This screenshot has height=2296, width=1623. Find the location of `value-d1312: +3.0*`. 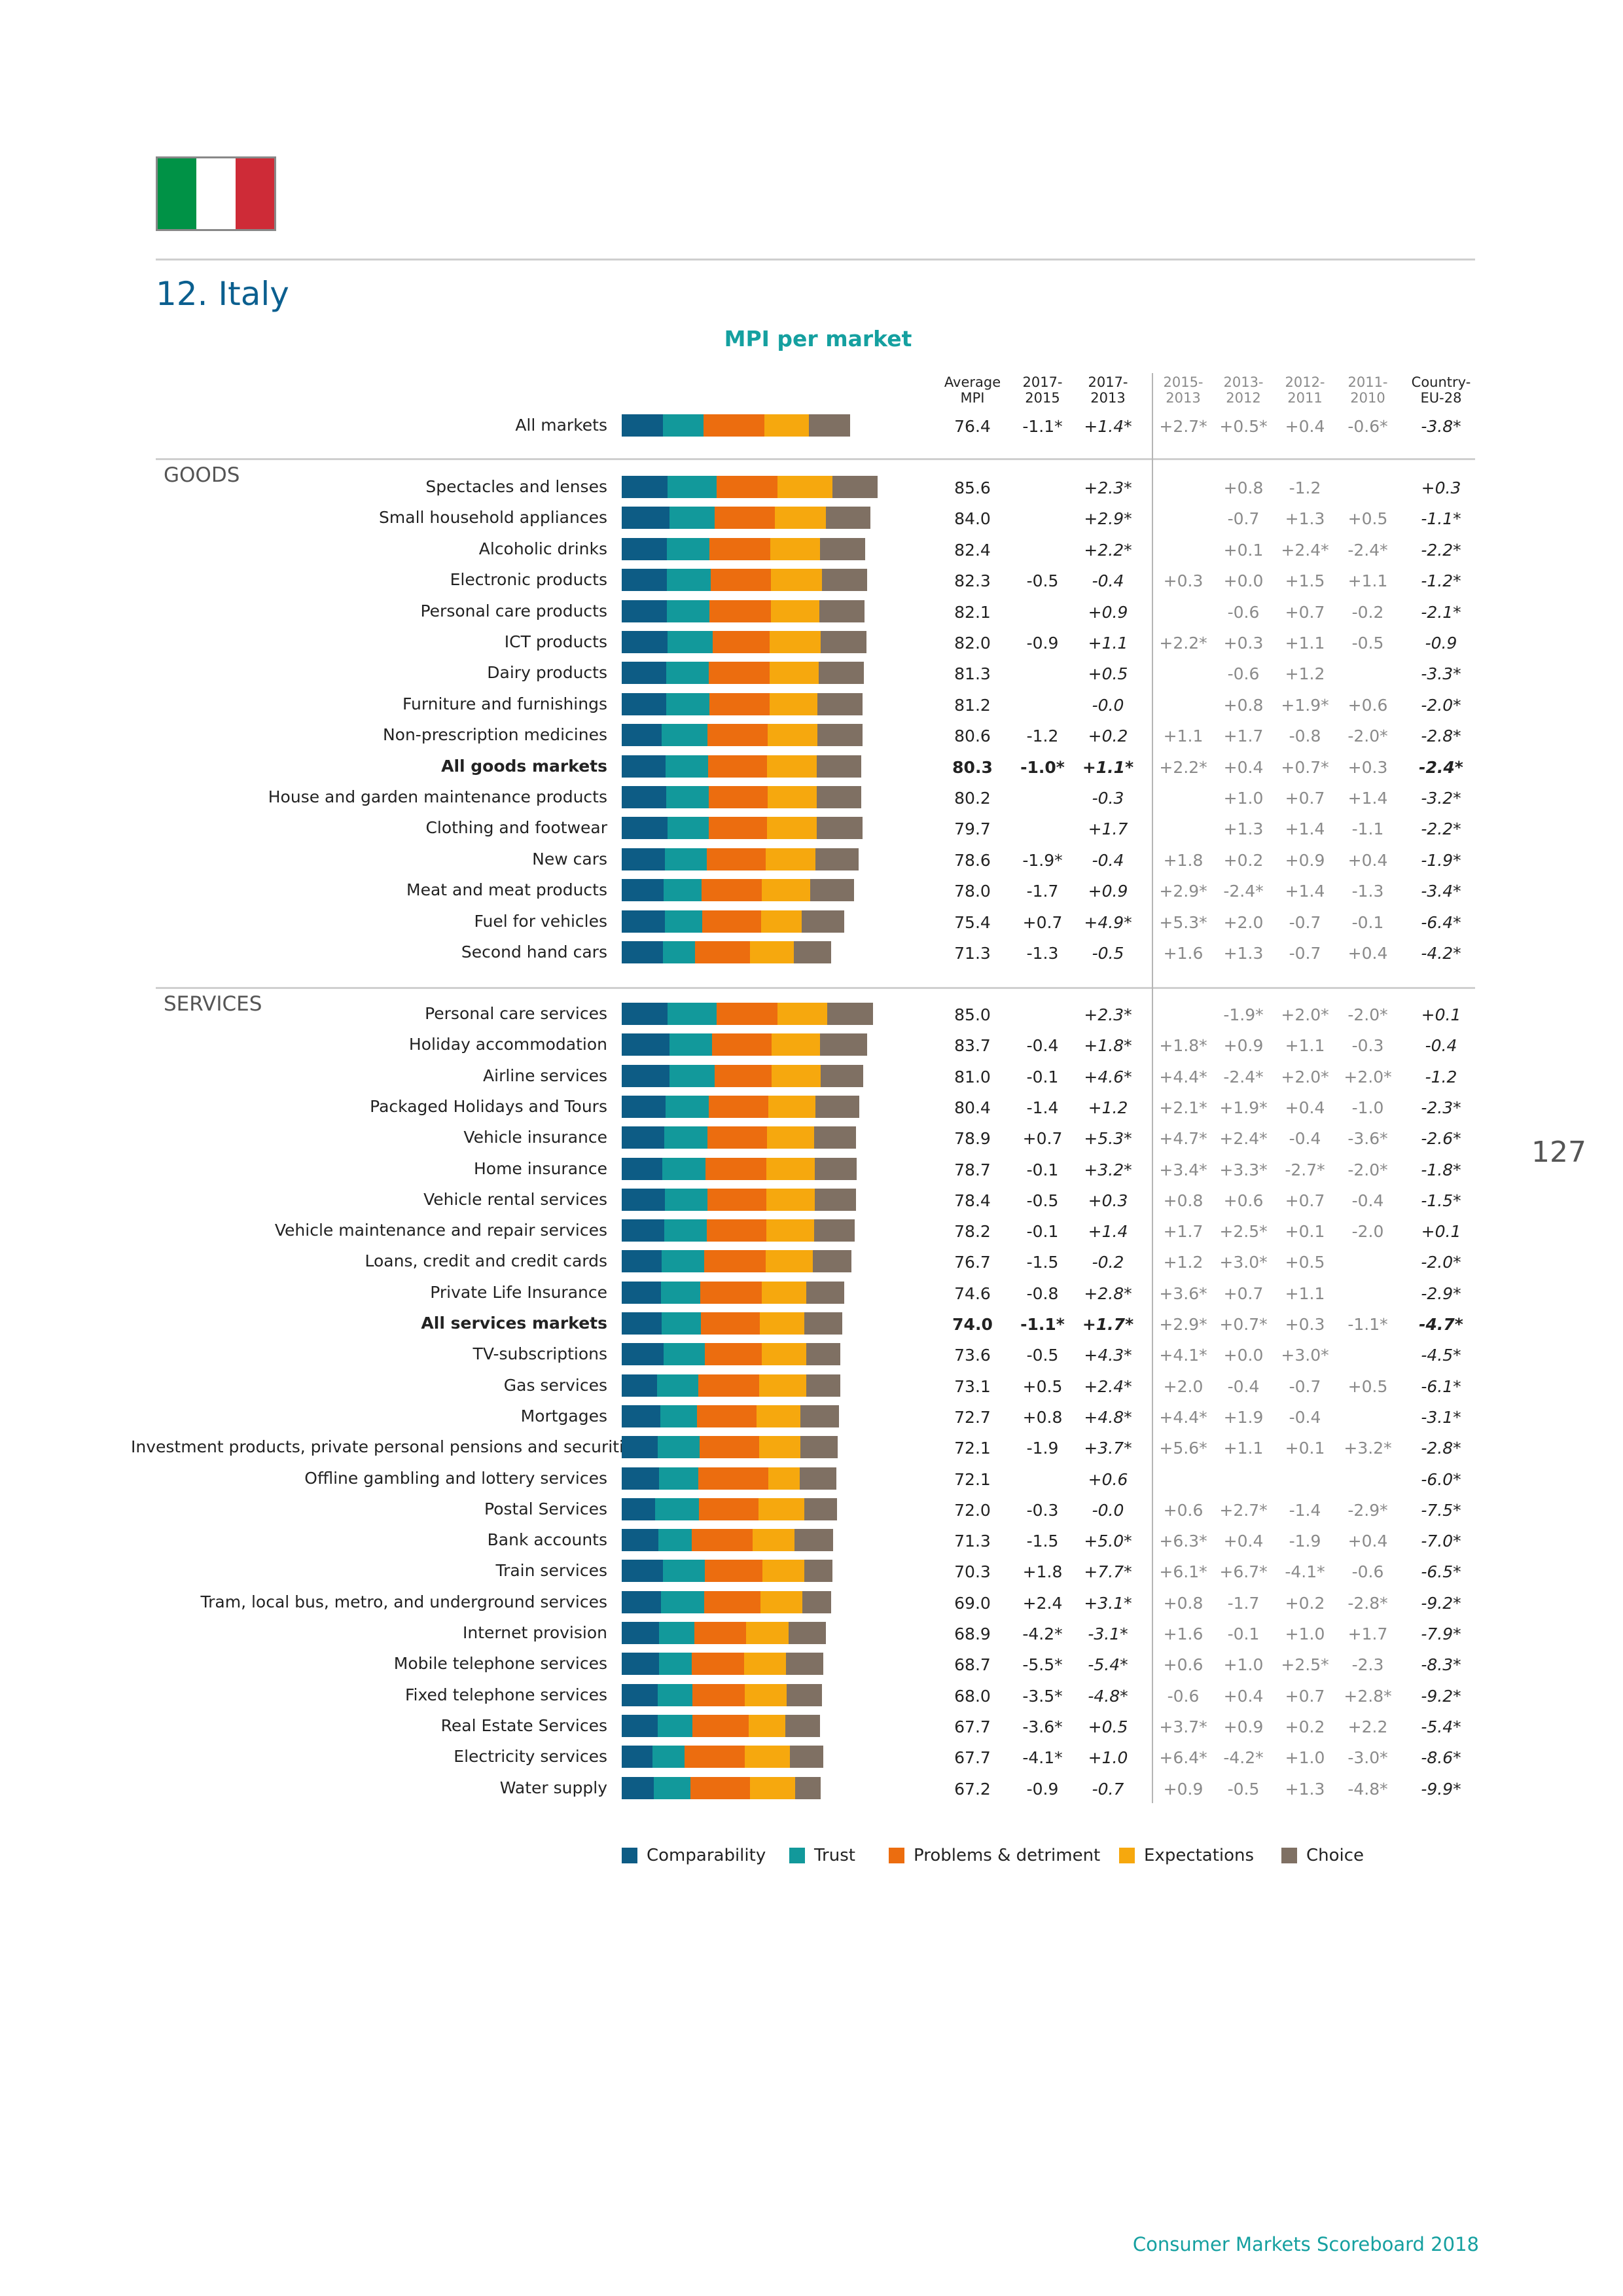

value-d1312: +3.0* is located at coordinates (1244, 1262).